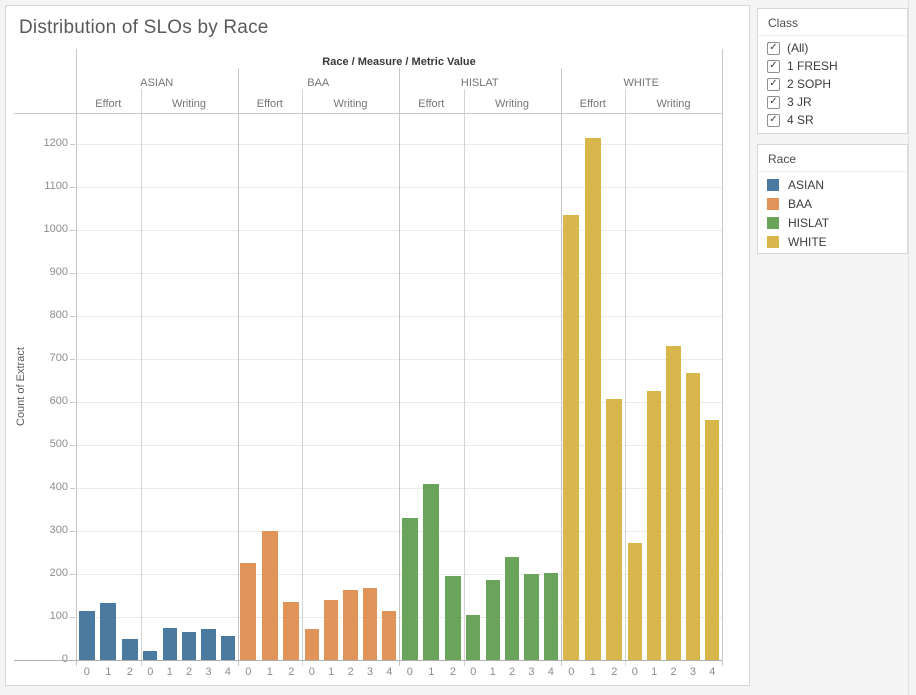  Describe the element at coordinates (832, 241) in the screenshot. I see `race-legend-item: WHITE` at that location.